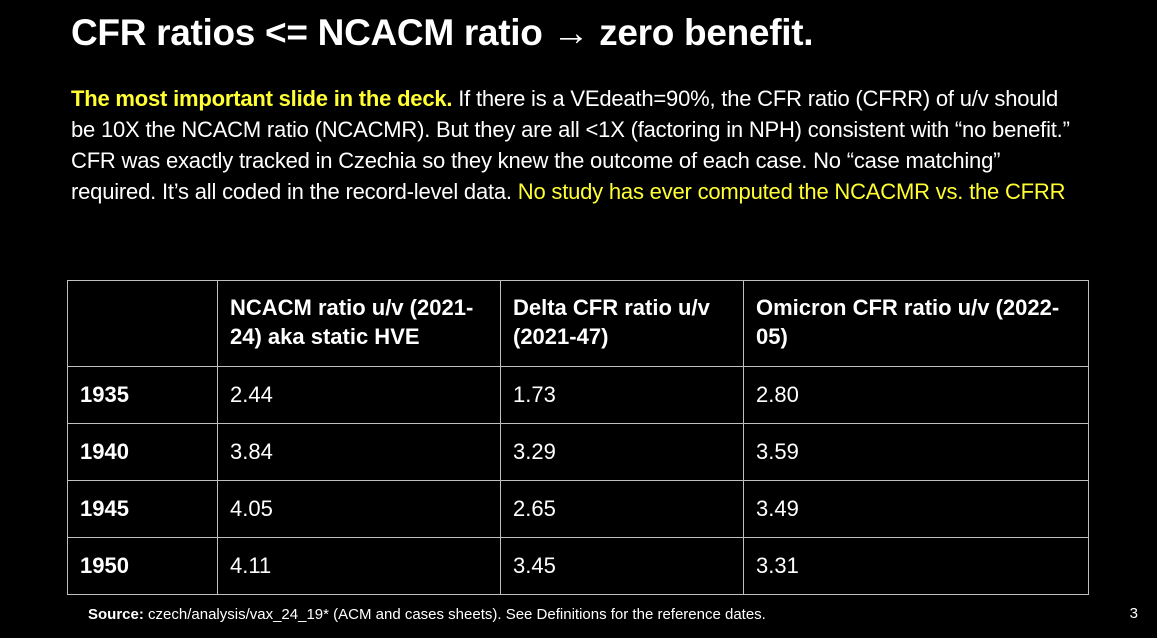 This screenshot has height=638, width=1157. Describe the element at coordinates (622, 395) in the screenshot. I see `delta-value: 1.73` at that location.